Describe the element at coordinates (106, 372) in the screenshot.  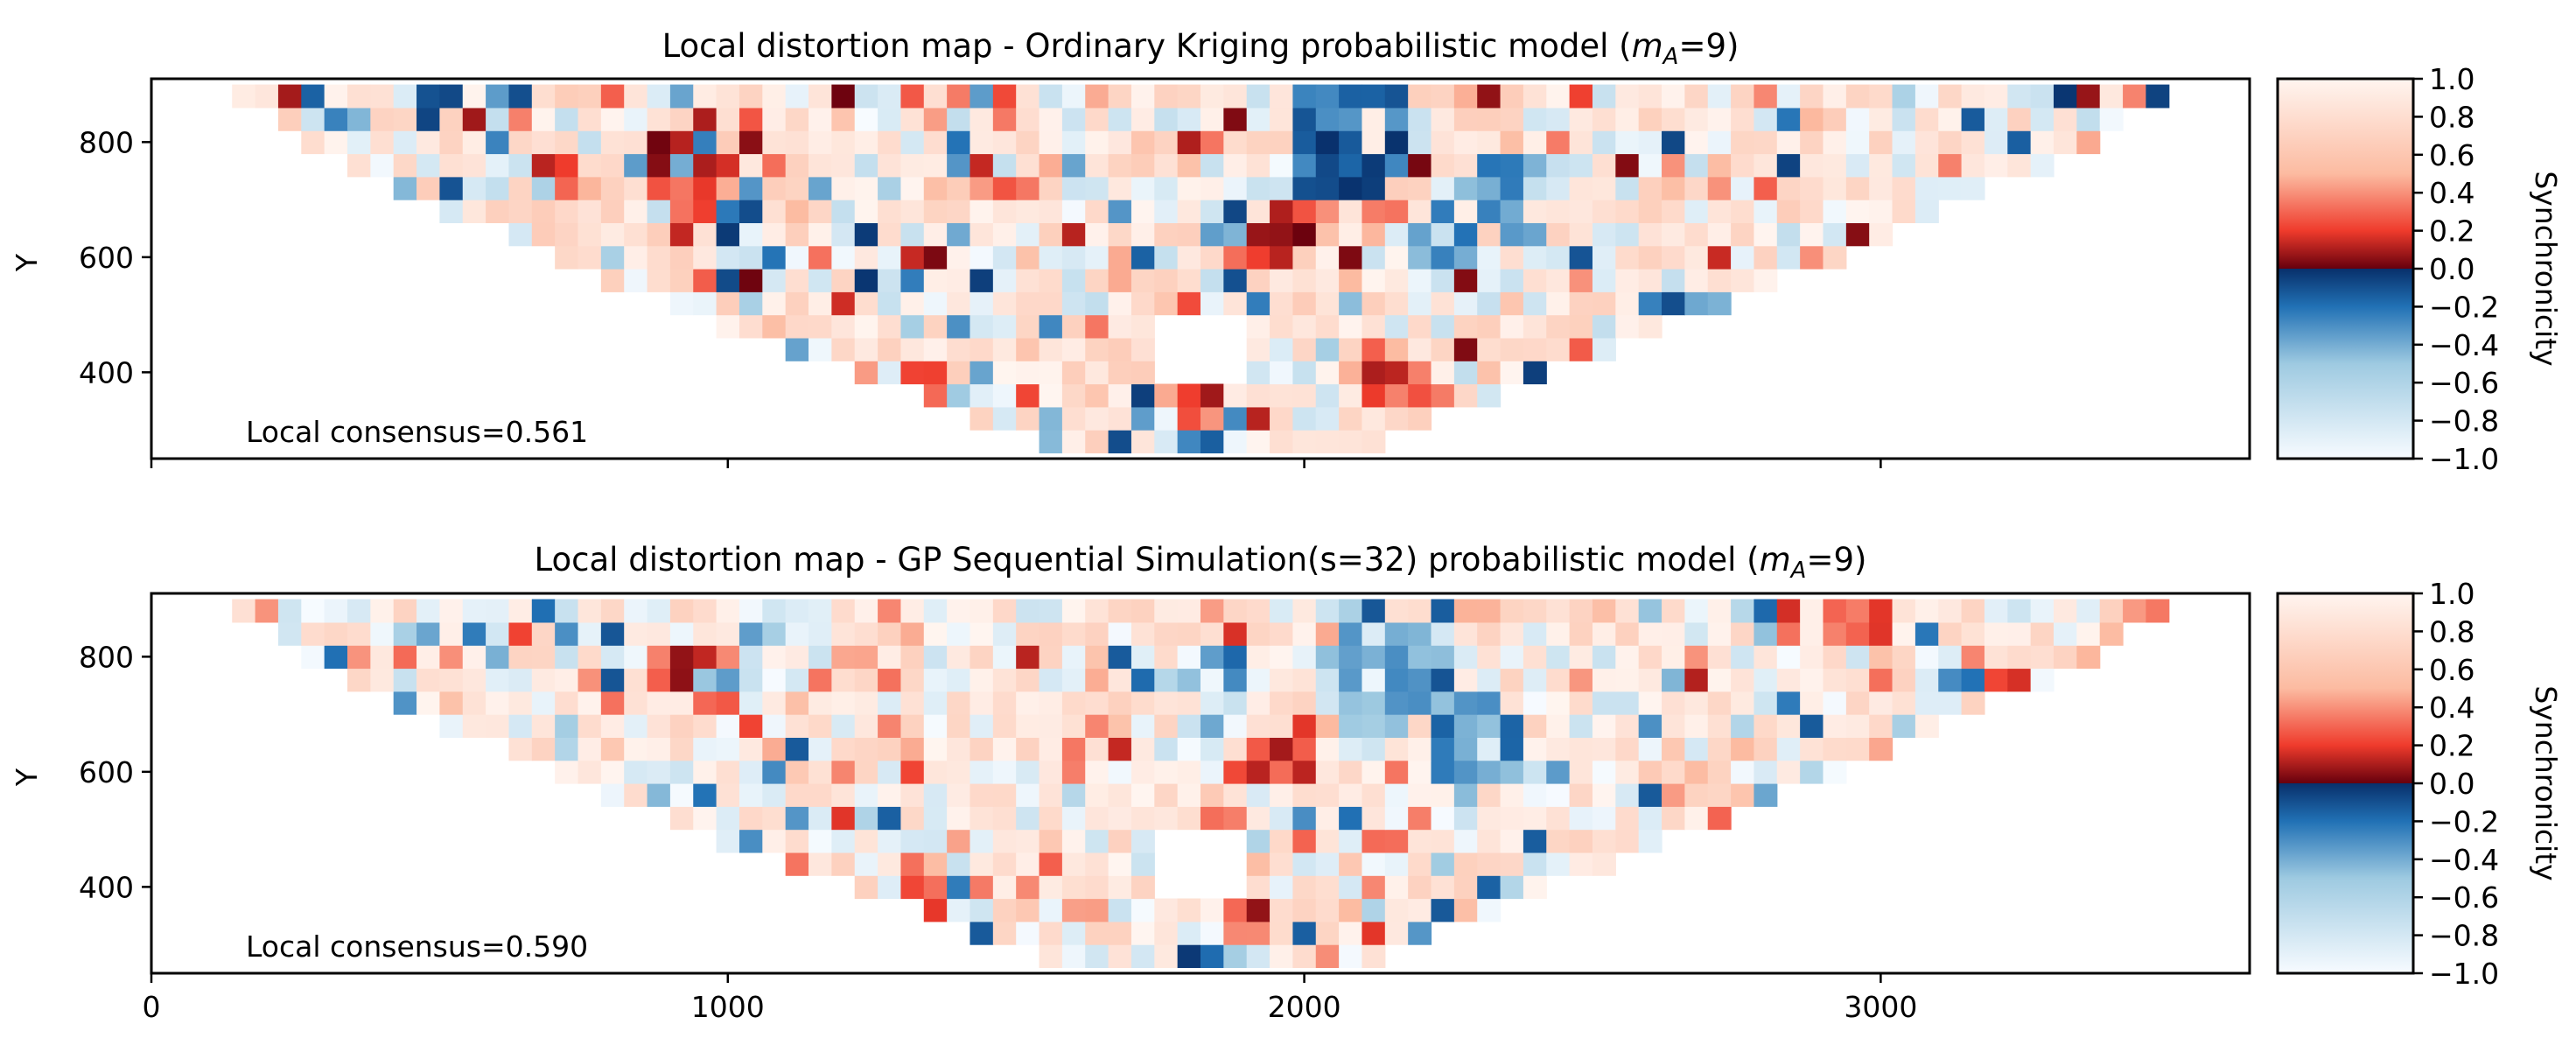
I see `y-tick-label: 400` at that location.